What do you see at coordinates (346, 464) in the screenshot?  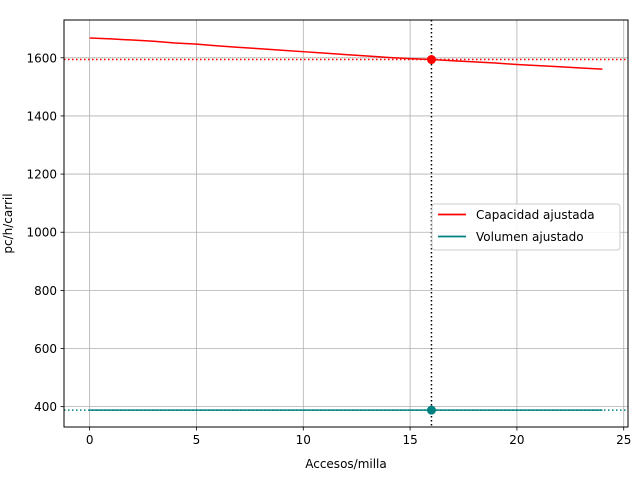 I see `x-axis-label: Accesos/milla` at bounding box center [346, 464].